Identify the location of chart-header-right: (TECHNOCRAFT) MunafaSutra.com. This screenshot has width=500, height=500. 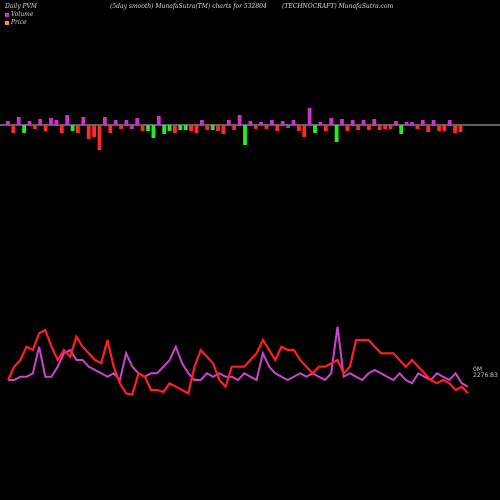
(338, 6).